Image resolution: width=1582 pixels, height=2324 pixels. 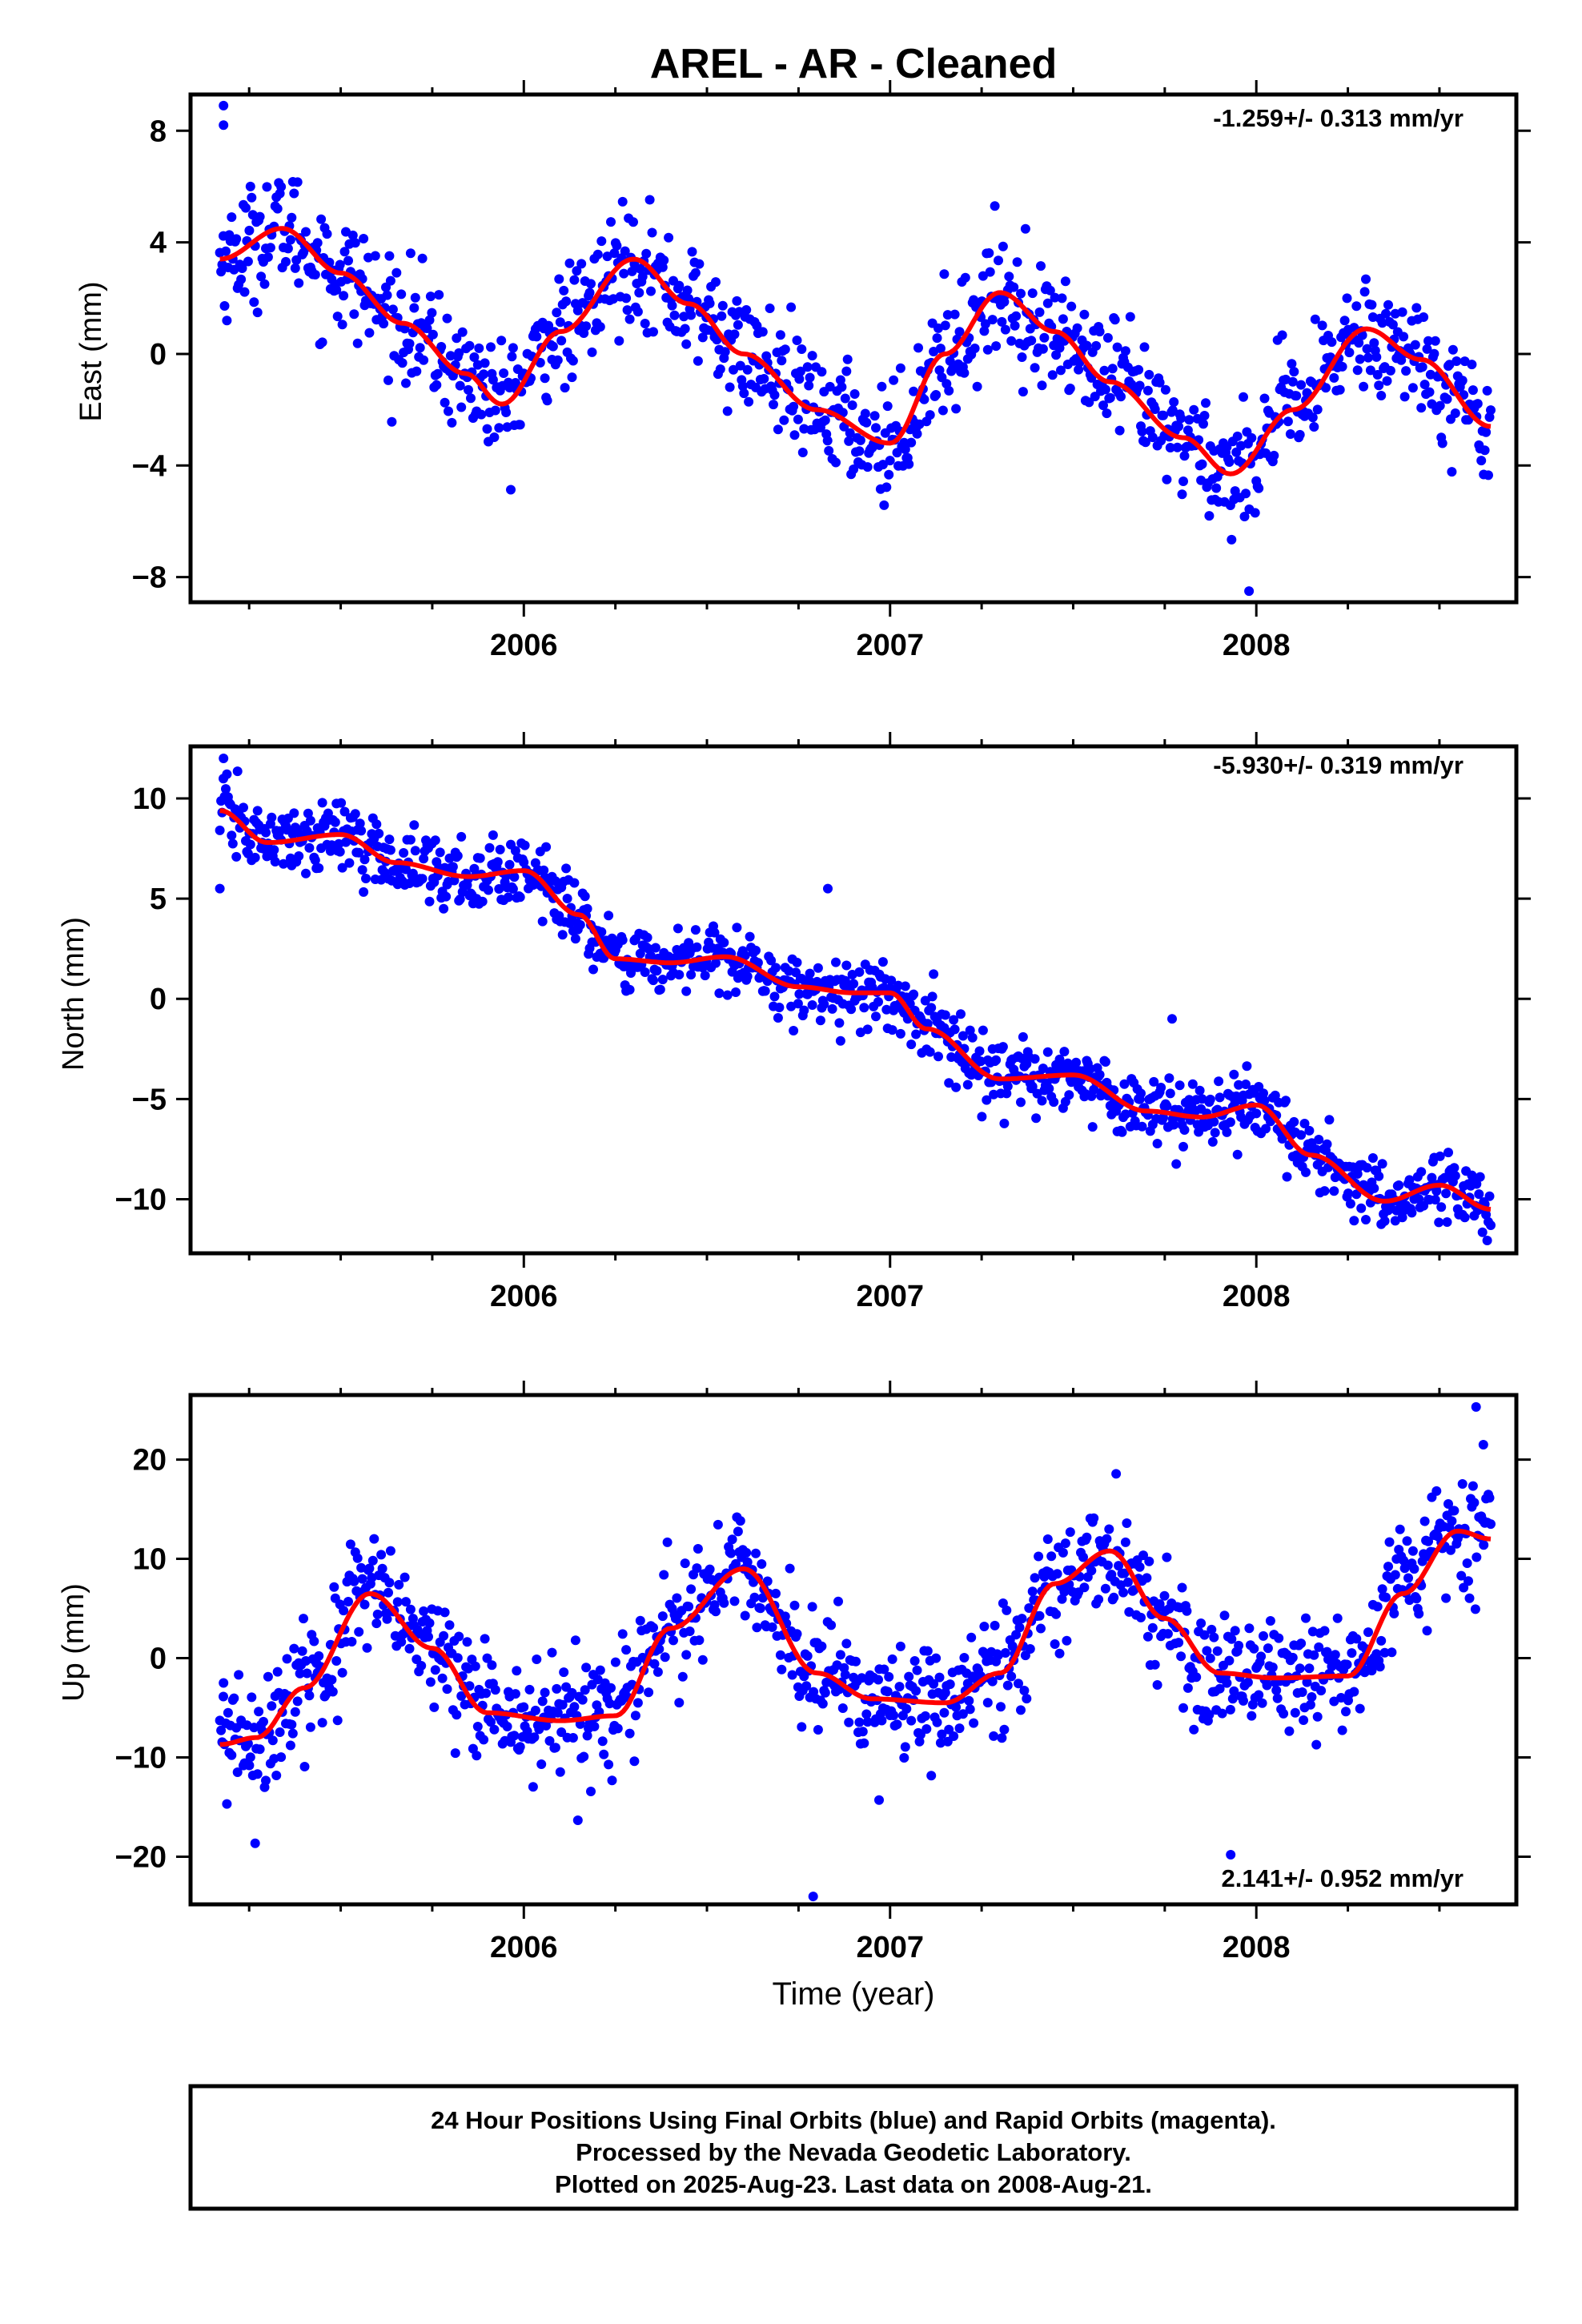 What do you see at coordinates (158, 355) in the screenshot?
I see `east-ytick-label: 0` at bounding box center [158, 355].